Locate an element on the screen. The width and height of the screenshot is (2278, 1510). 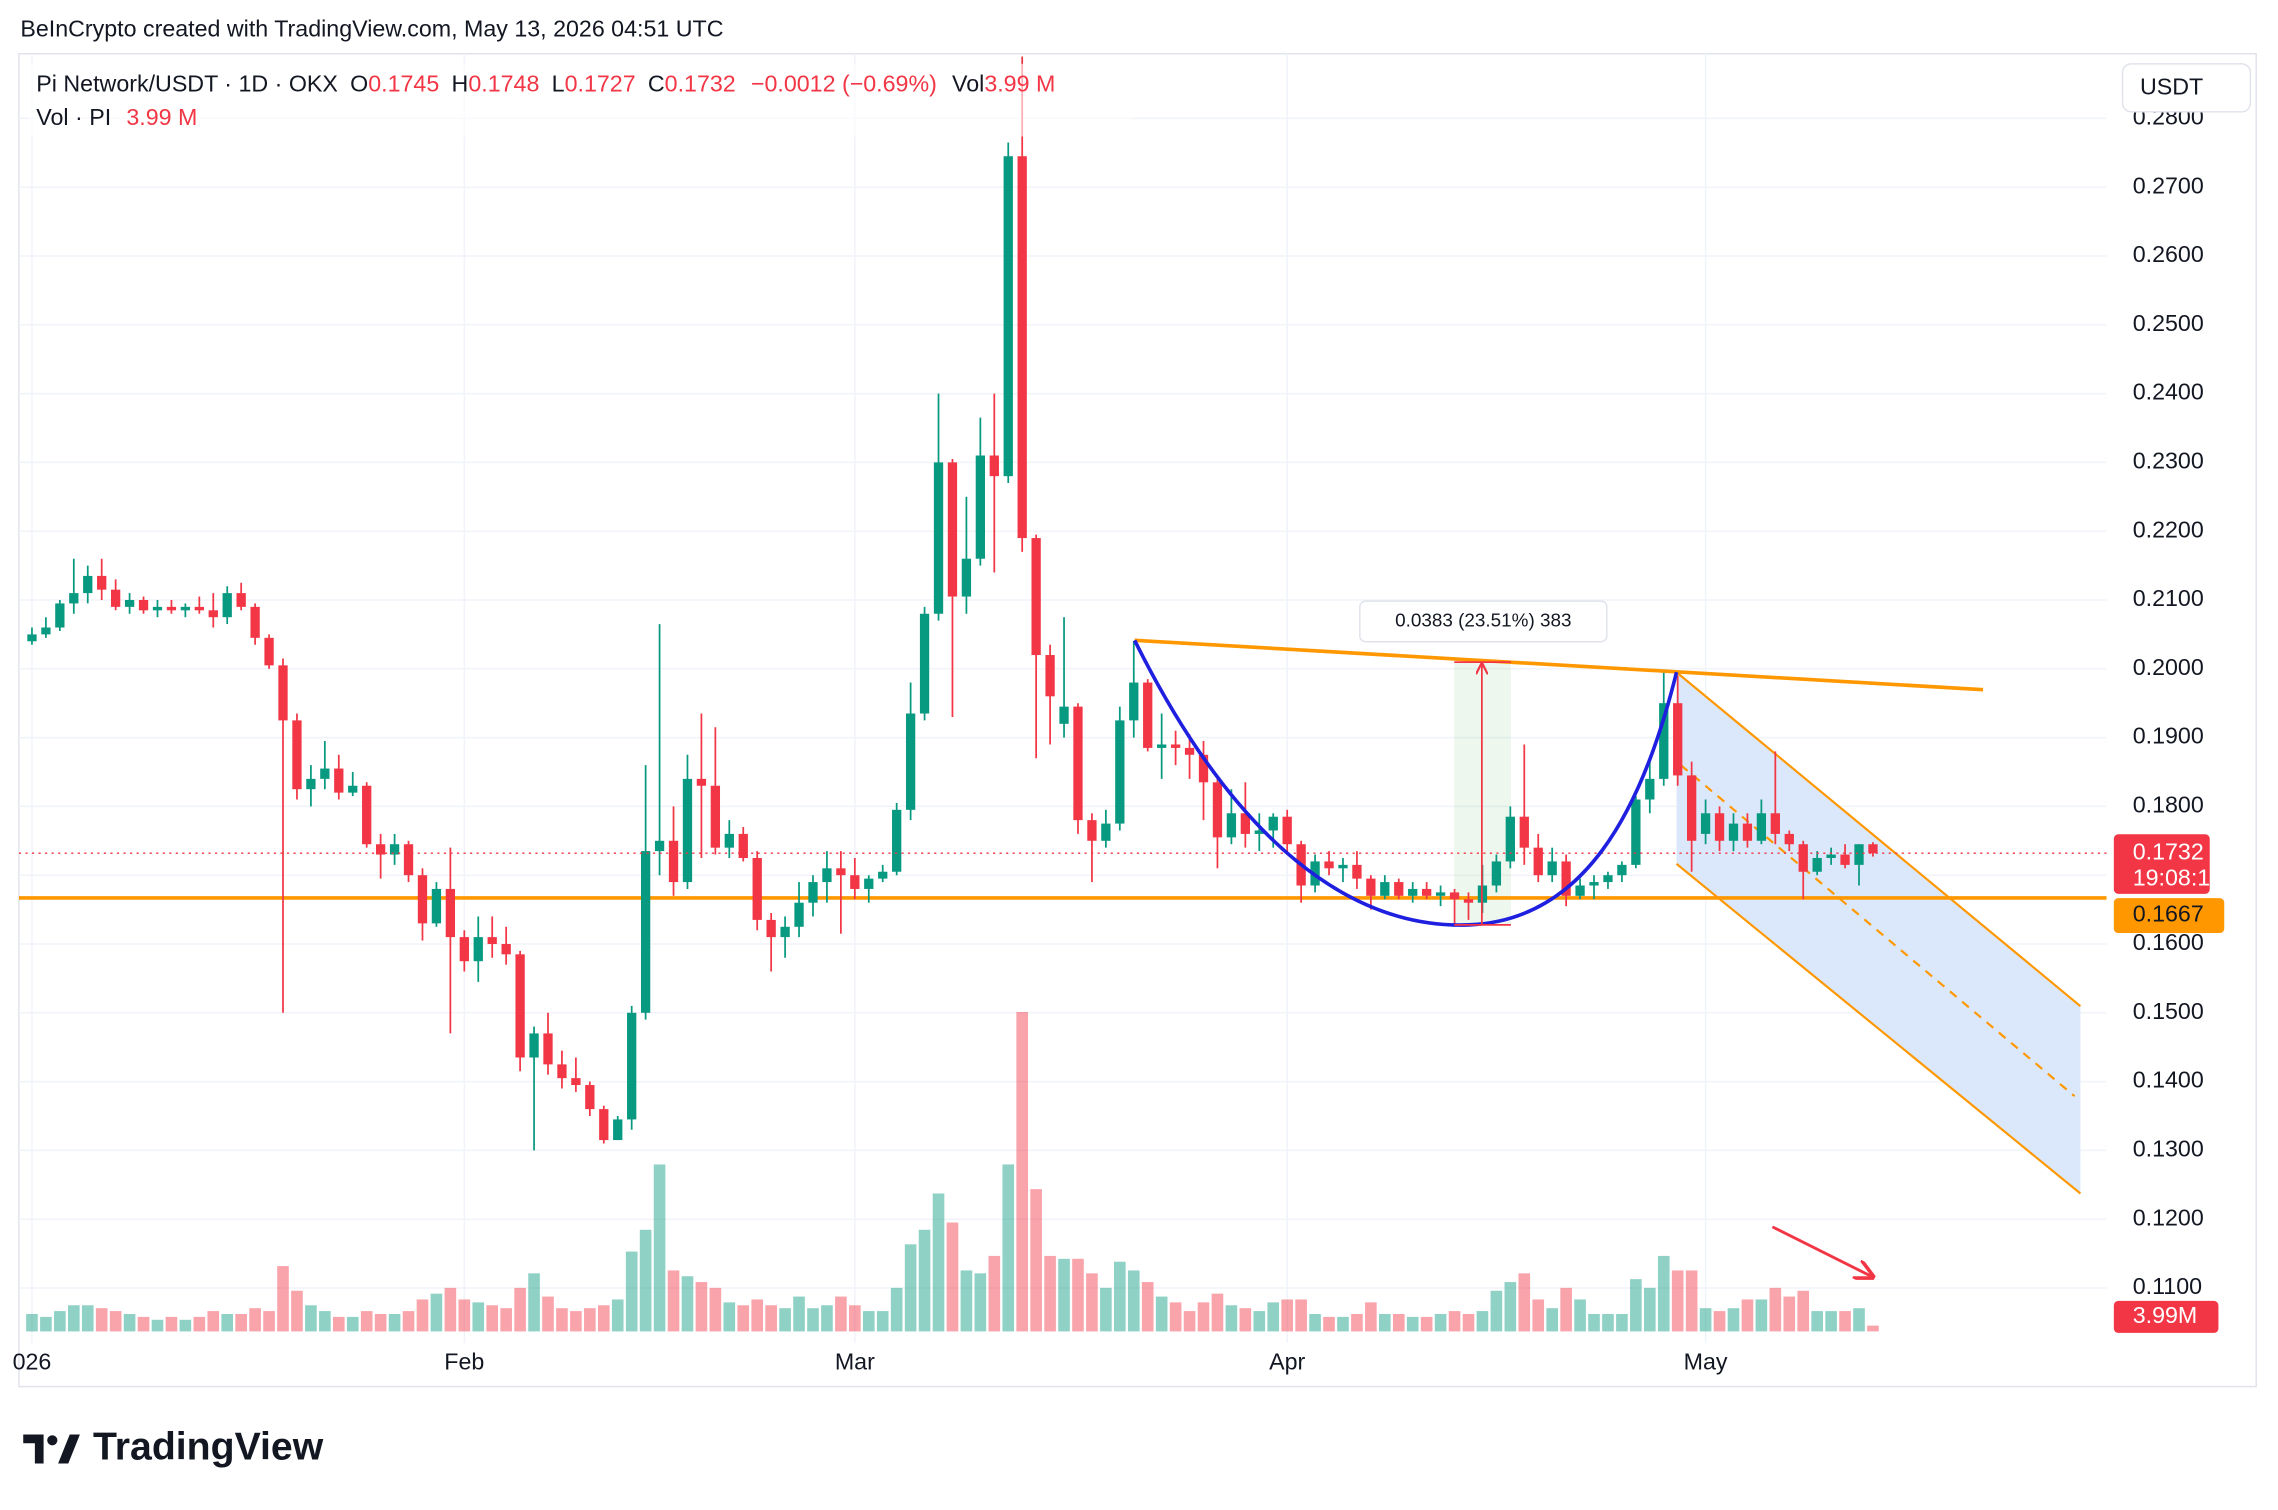
logo-slash is located at coordinates (69, 1449).